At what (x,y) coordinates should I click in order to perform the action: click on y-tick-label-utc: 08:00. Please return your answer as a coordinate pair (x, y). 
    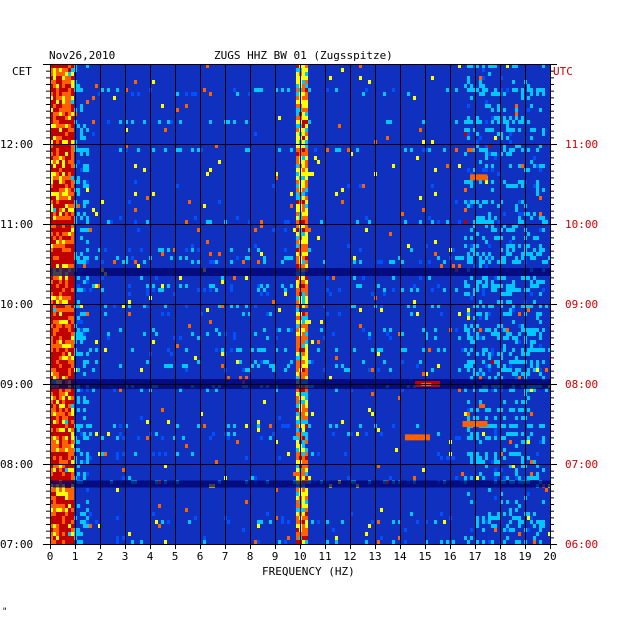
    Looking at the image, I should click on (581, 384).